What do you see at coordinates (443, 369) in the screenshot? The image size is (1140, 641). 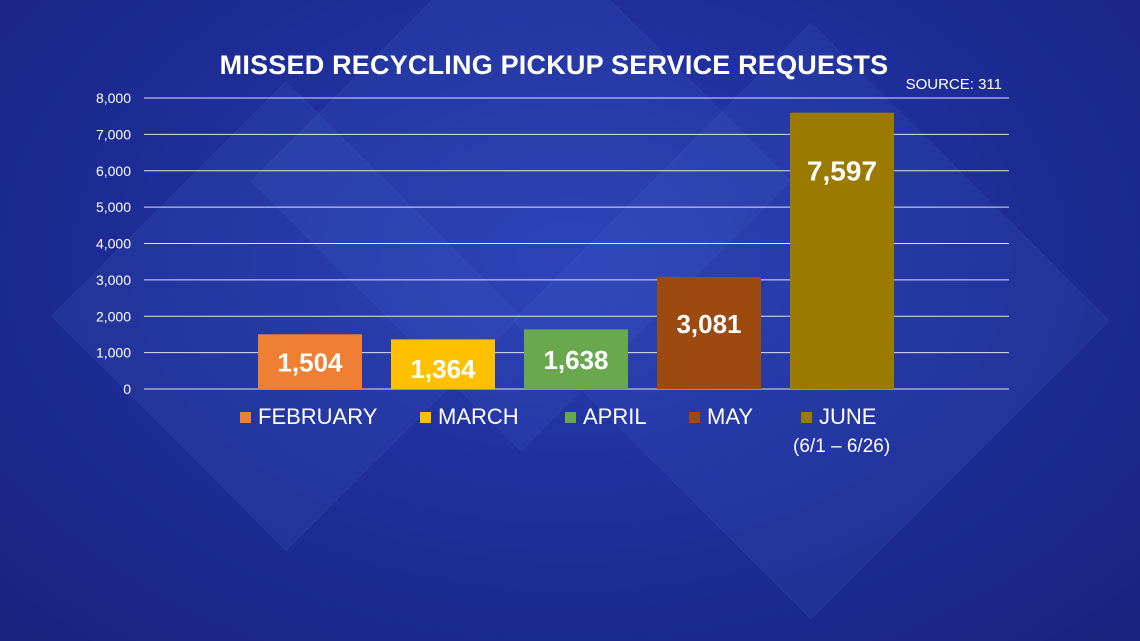 I see `data-label: 1,364` at bounding box center [443, 369].